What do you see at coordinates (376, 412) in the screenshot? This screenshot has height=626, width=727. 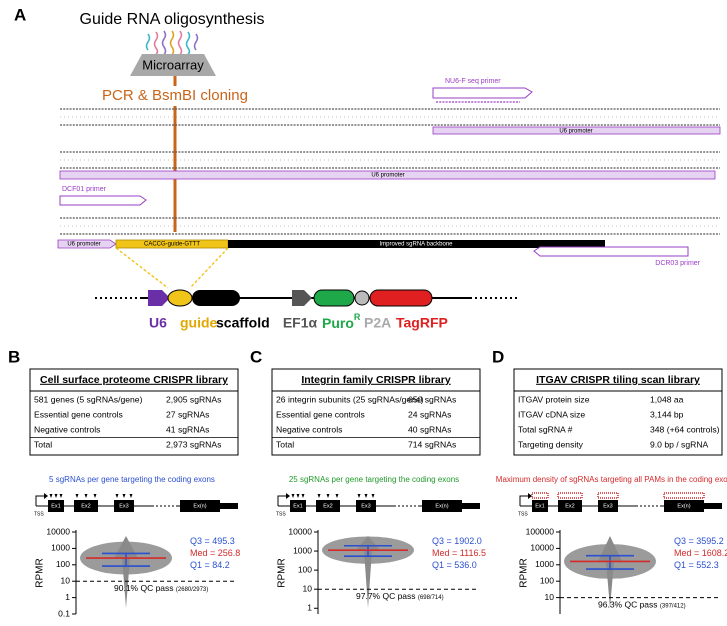 I see `table-box` at bounding box center [376, 412].